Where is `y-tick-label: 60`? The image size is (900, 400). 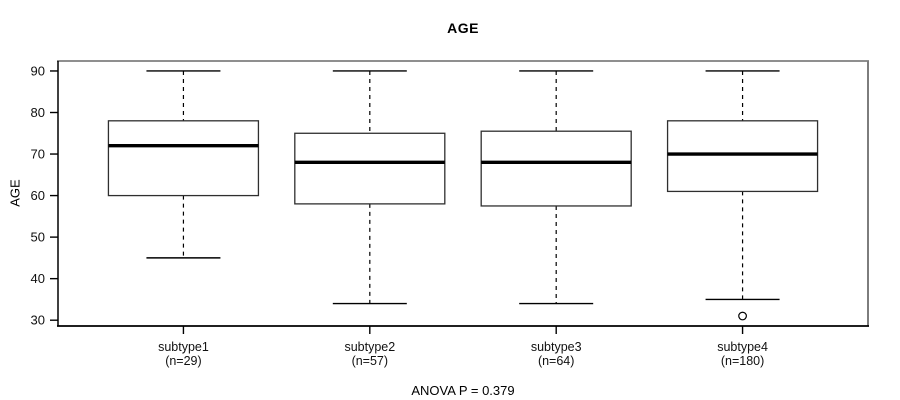
y-tick-label: 60 is located at coordinates (38, 195).